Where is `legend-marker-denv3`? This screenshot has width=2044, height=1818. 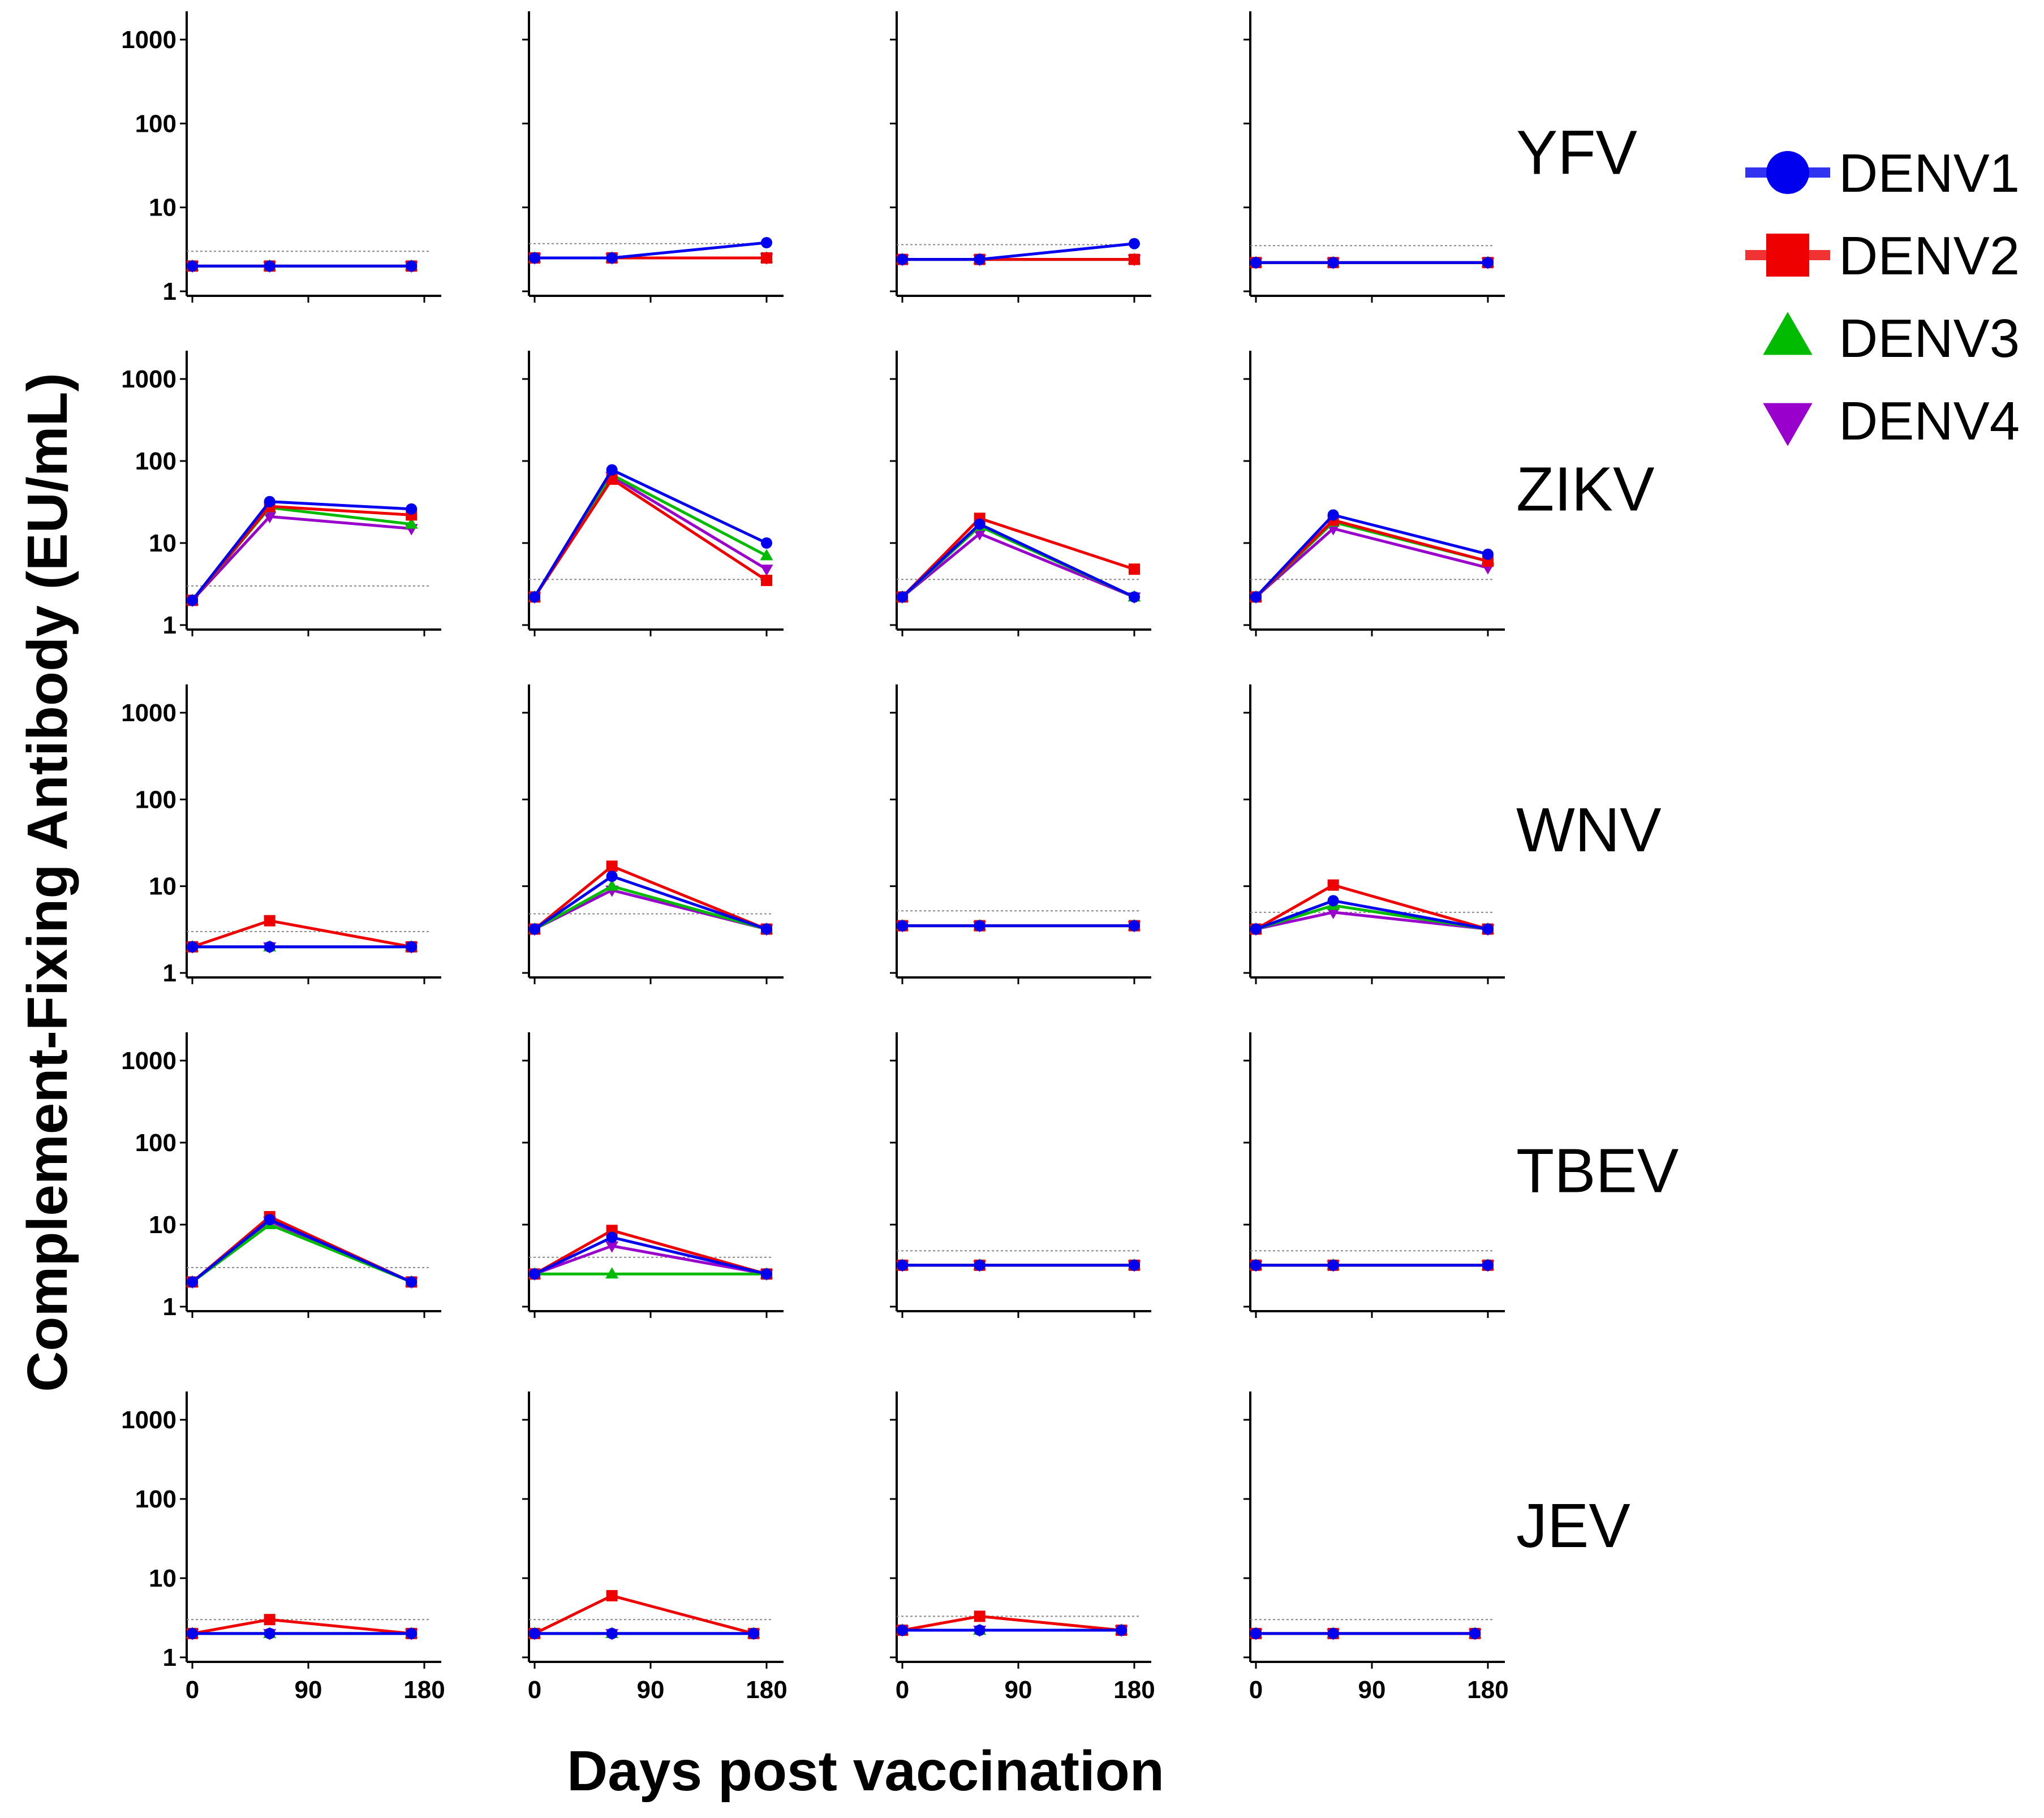 legend-marker-denv3 is located at coordinates (1788, 333).